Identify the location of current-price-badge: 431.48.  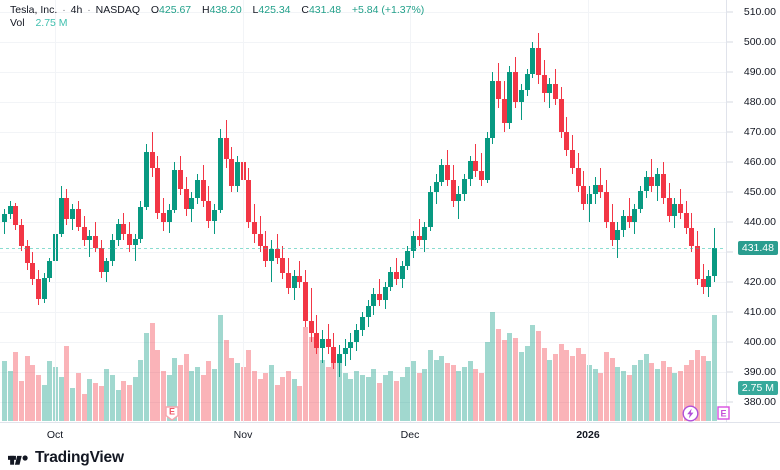
(757, 247).